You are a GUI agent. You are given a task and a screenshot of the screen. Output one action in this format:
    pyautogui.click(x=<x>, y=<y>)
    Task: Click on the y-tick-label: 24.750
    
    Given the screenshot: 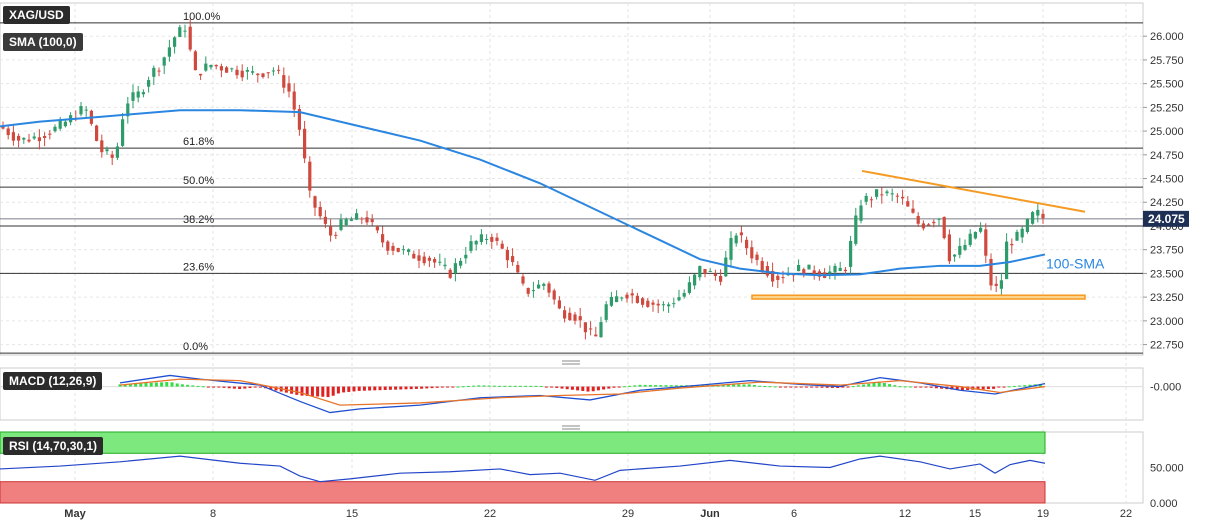 What is the action you would take?
    pyautogui.click(x=1167, y=156)
    